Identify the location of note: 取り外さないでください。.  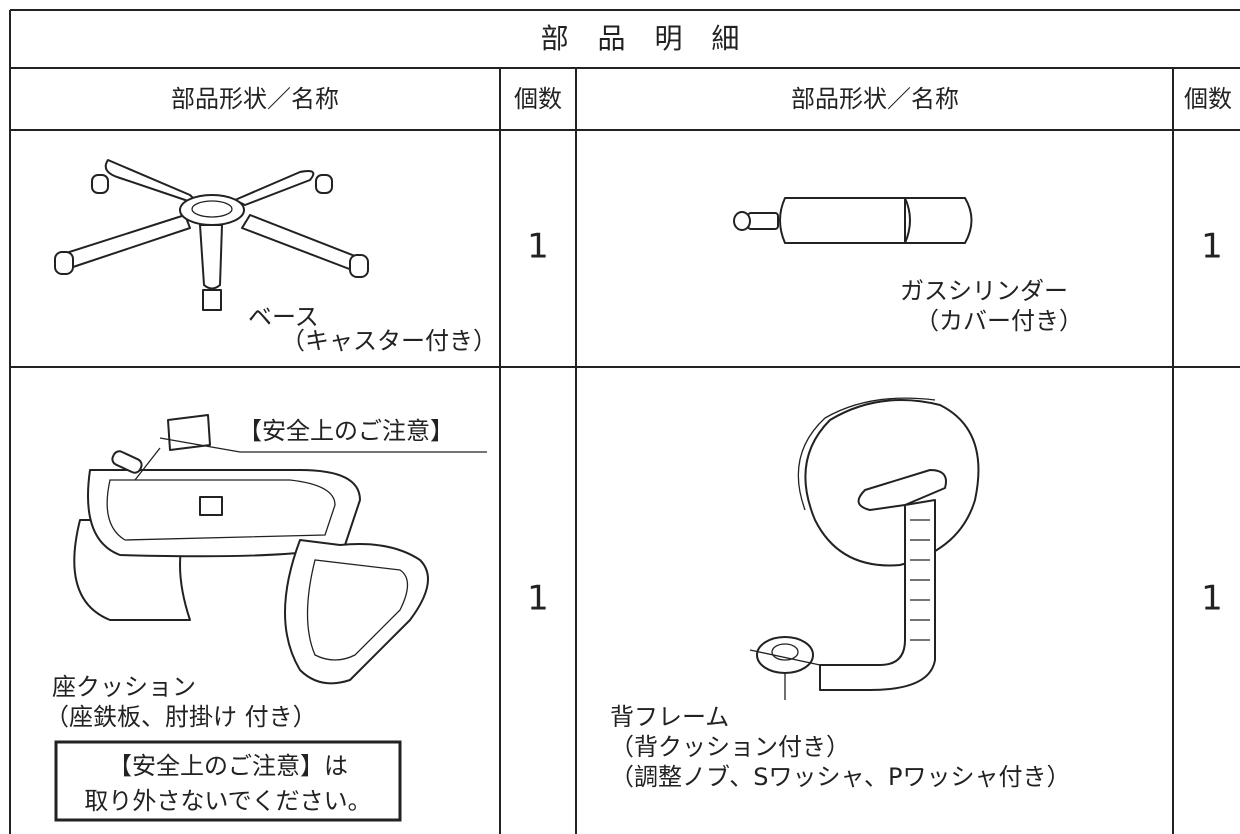
(227, 801).